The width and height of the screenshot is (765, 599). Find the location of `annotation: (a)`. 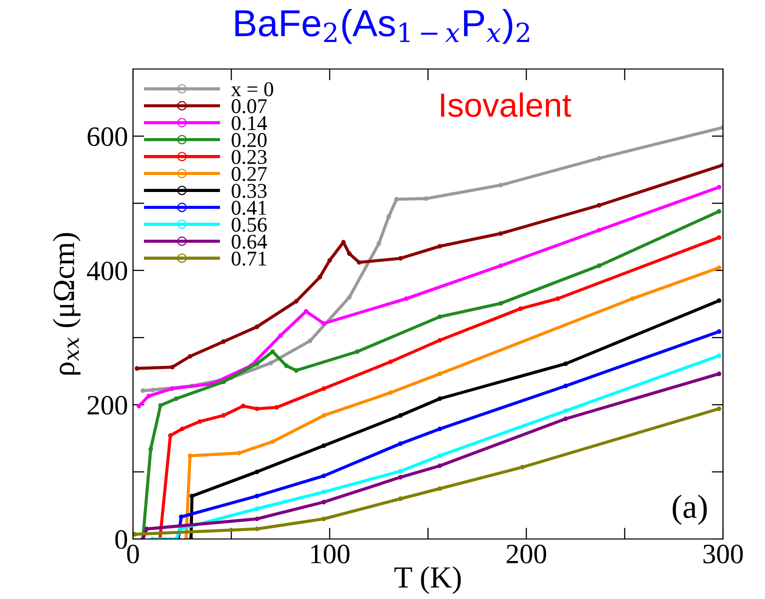

annotation: (a) is located at coordinates (689, 509).